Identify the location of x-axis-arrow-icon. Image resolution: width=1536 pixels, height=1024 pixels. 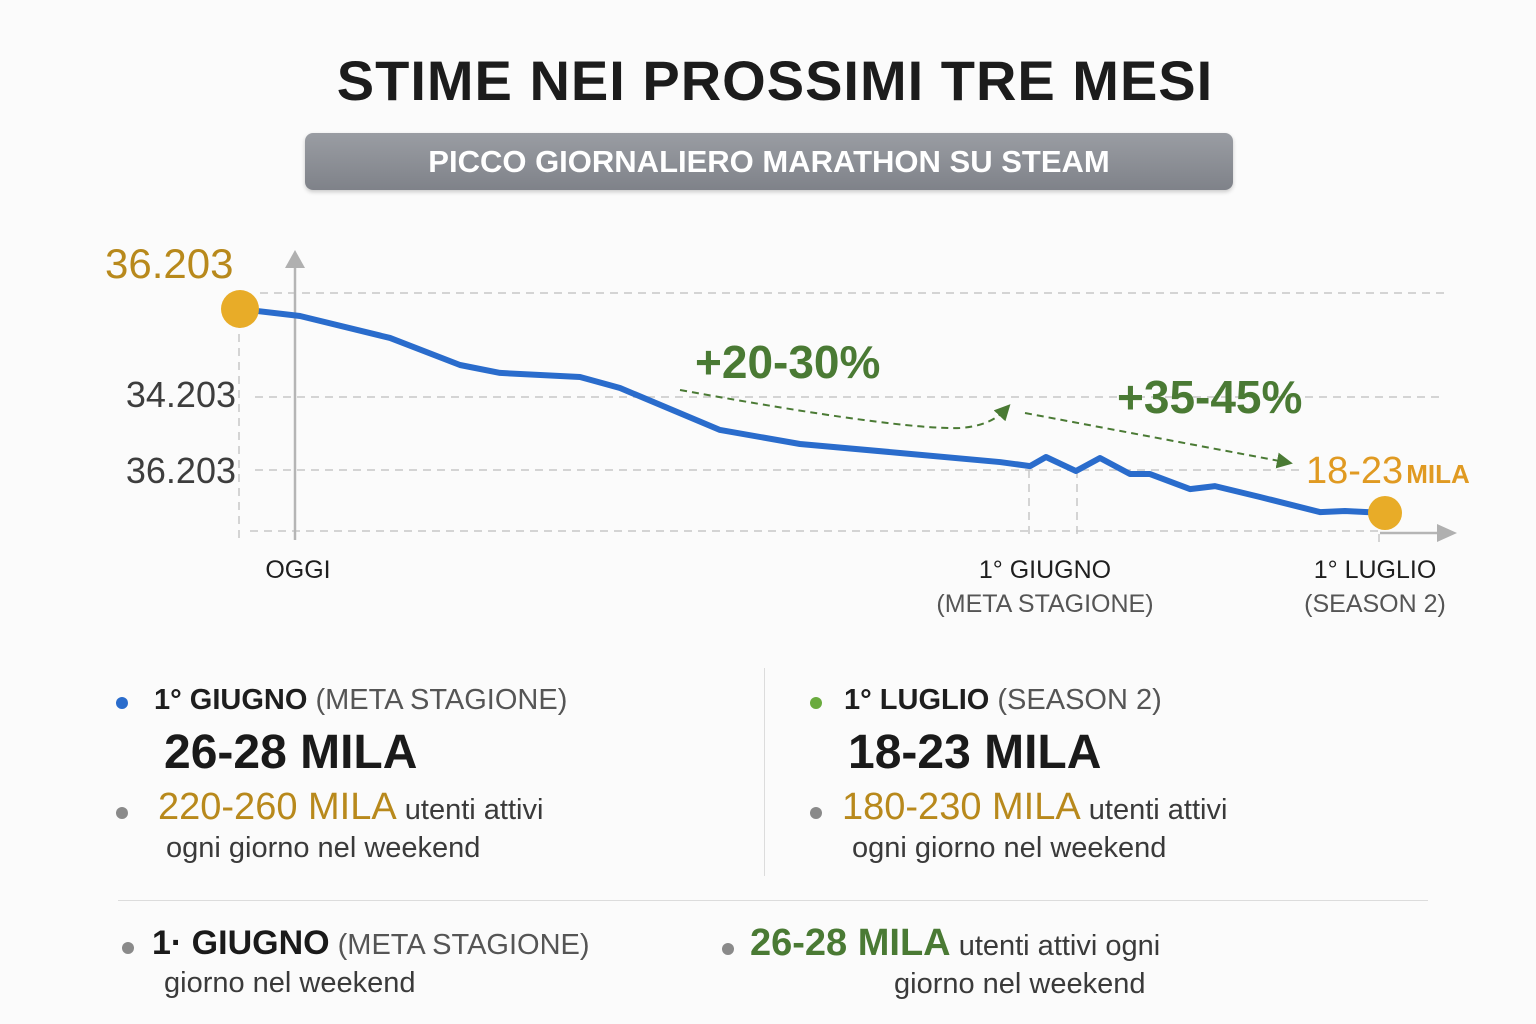
(1447, 533).